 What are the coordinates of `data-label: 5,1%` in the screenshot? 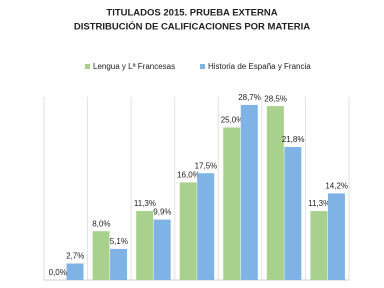 It's located at (119, 241).